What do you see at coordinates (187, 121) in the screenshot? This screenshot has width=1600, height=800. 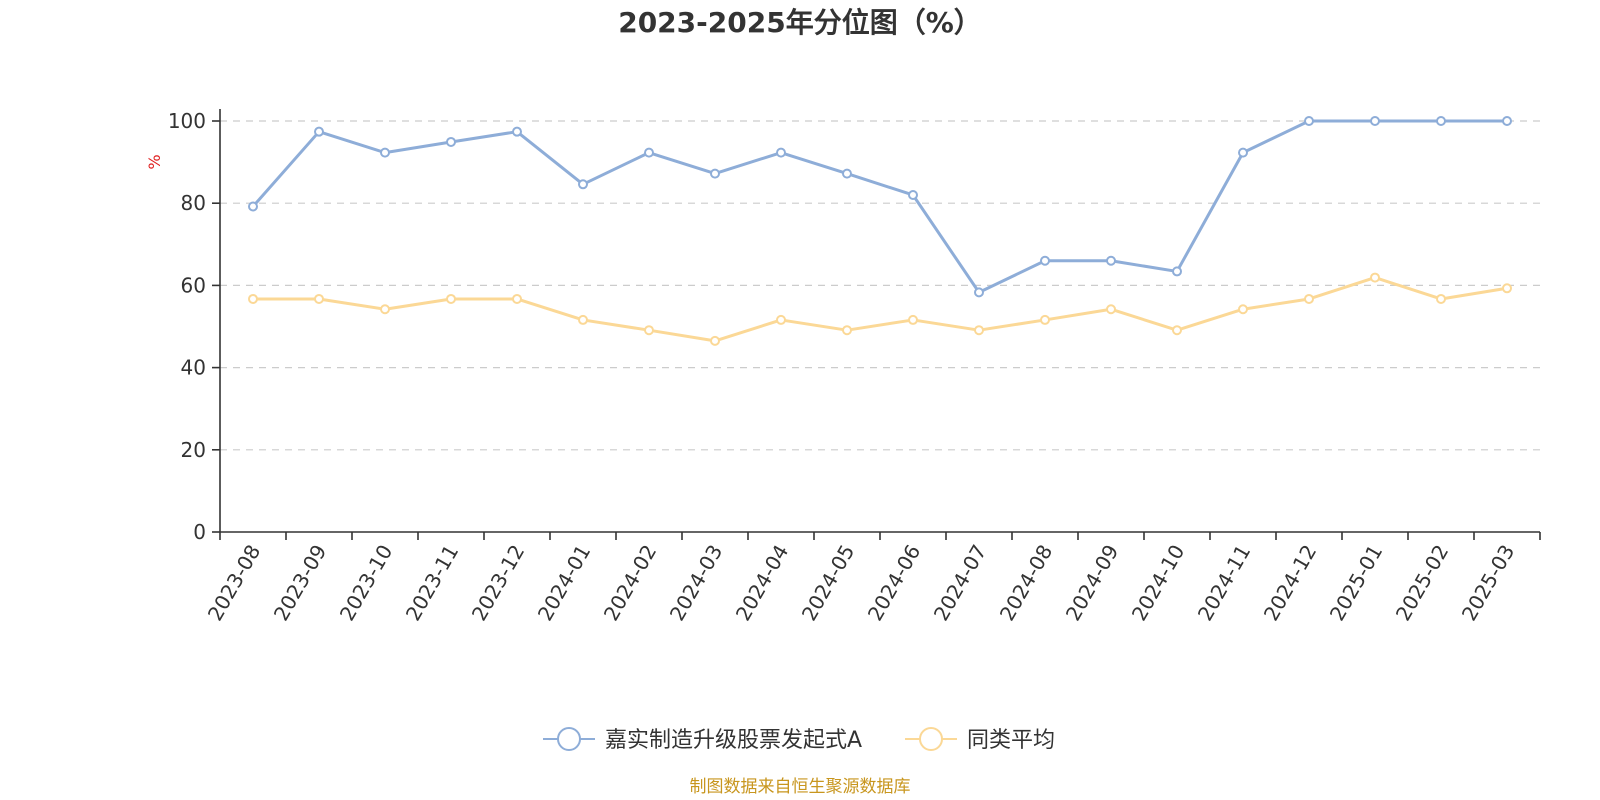 I see `y-tick-label-100: 100` at bounding box center [187, 121].